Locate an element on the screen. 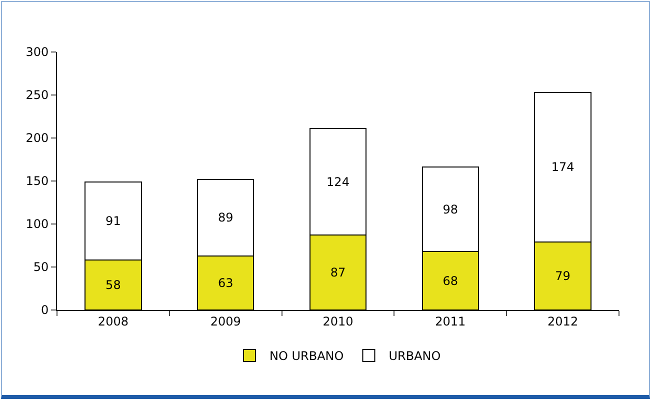 The height and width of the screenshot is (405, 653). data-label: 68 is located at coordinates (450, 281).